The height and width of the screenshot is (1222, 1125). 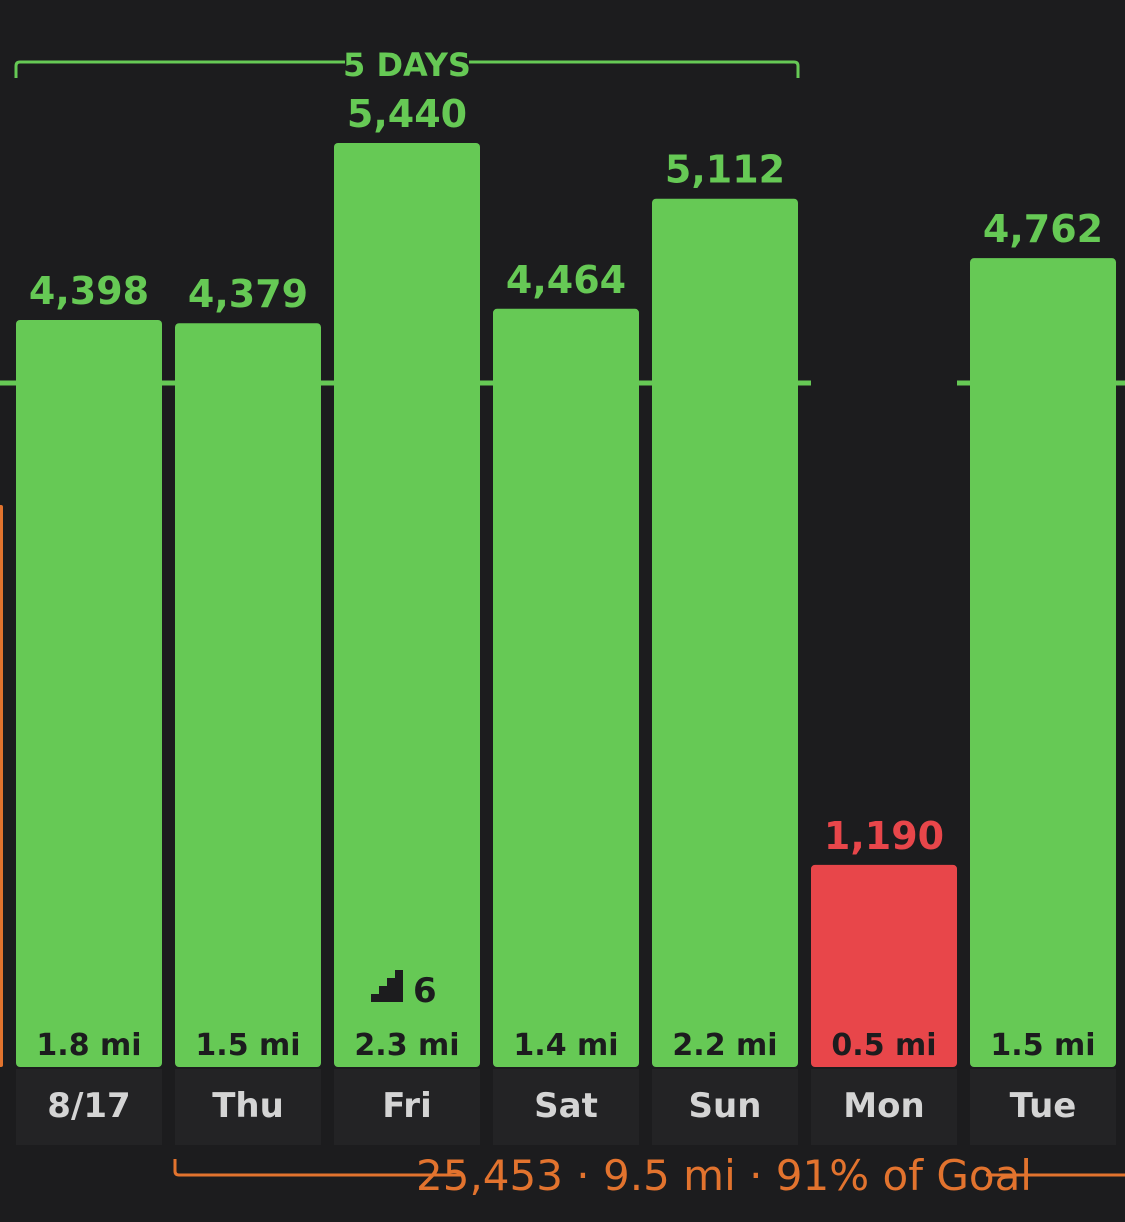 I want to click on day-label: 8/17, so click(x=88, y=1106).